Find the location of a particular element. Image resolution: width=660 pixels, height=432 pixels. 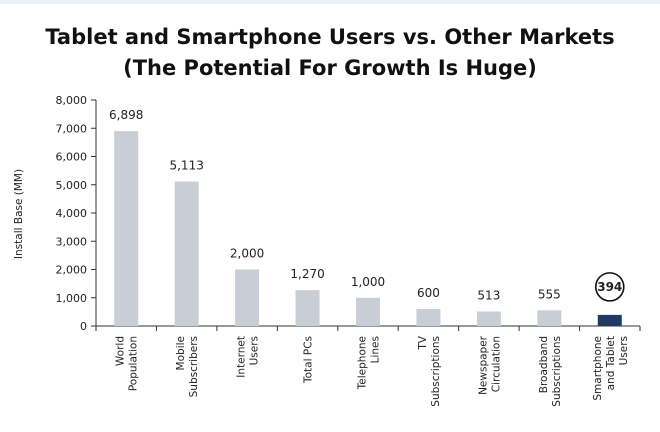

category-label: Mobile Subscribers is located at coordinates (187, 366).